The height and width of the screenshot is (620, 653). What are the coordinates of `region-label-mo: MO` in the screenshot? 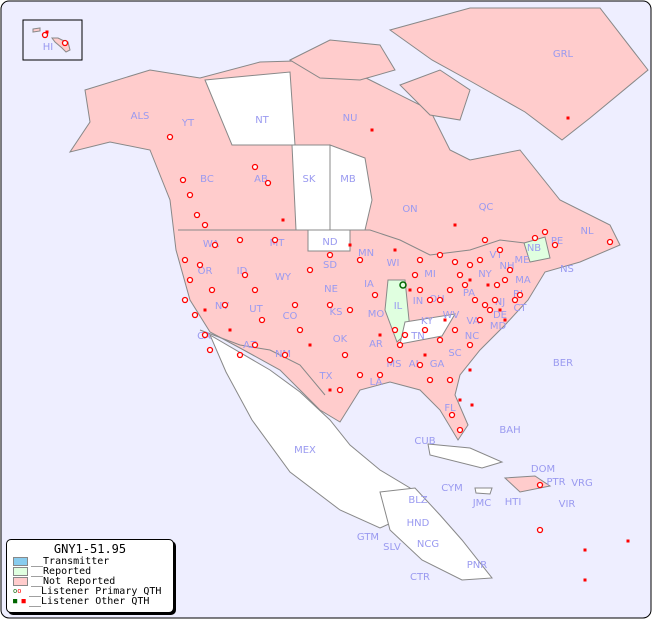 It's located at (376, 314).